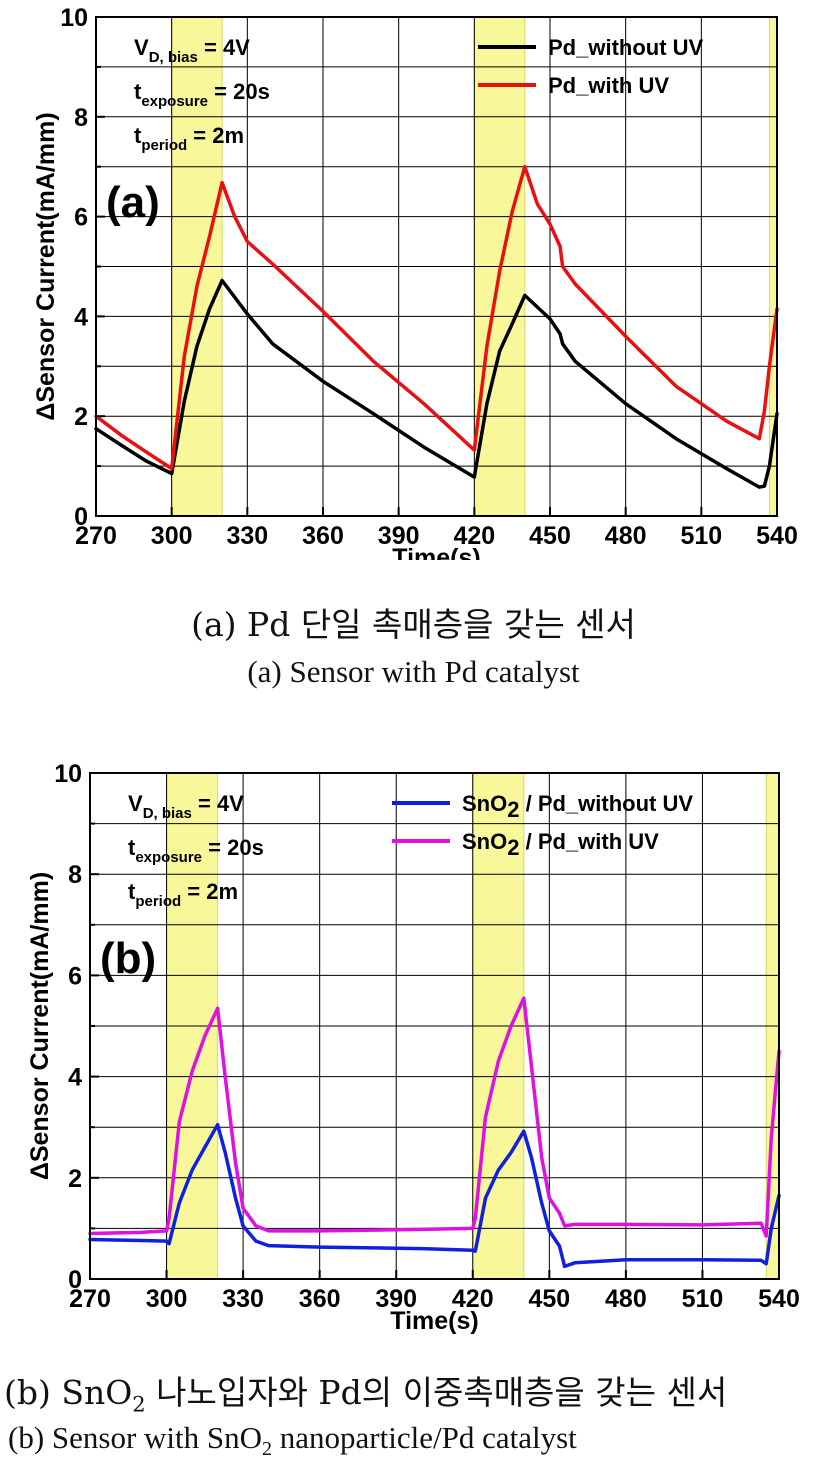 The image size is (827, 1466). What do you see at coordinates (139, 1404) in the screenshot?
I see `caption-b-korean-sub: 2` at bounding box center [139, 1404].